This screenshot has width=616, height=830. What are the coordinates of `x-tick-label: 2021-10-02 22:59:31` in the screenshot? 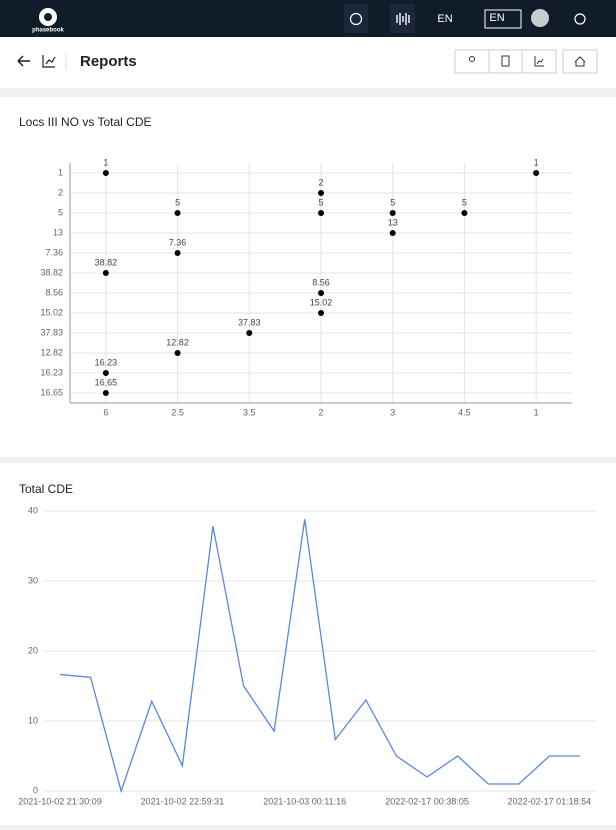 It's located at (183, 801).